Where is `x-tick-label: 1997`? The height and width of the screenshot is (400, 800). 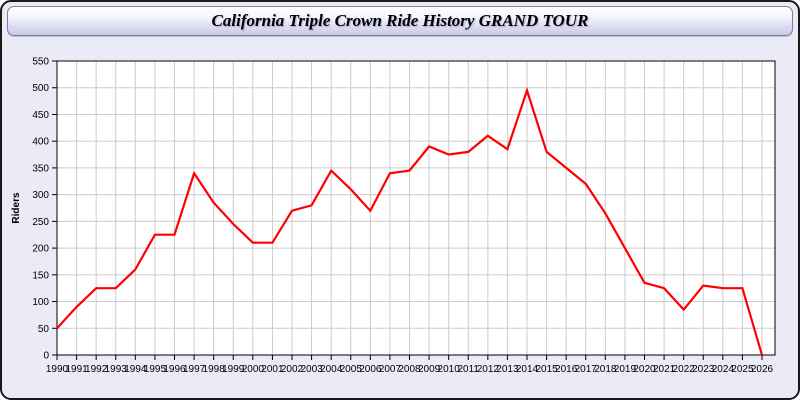 x-tick-label: 1997 is located at coordinates (194, 369).